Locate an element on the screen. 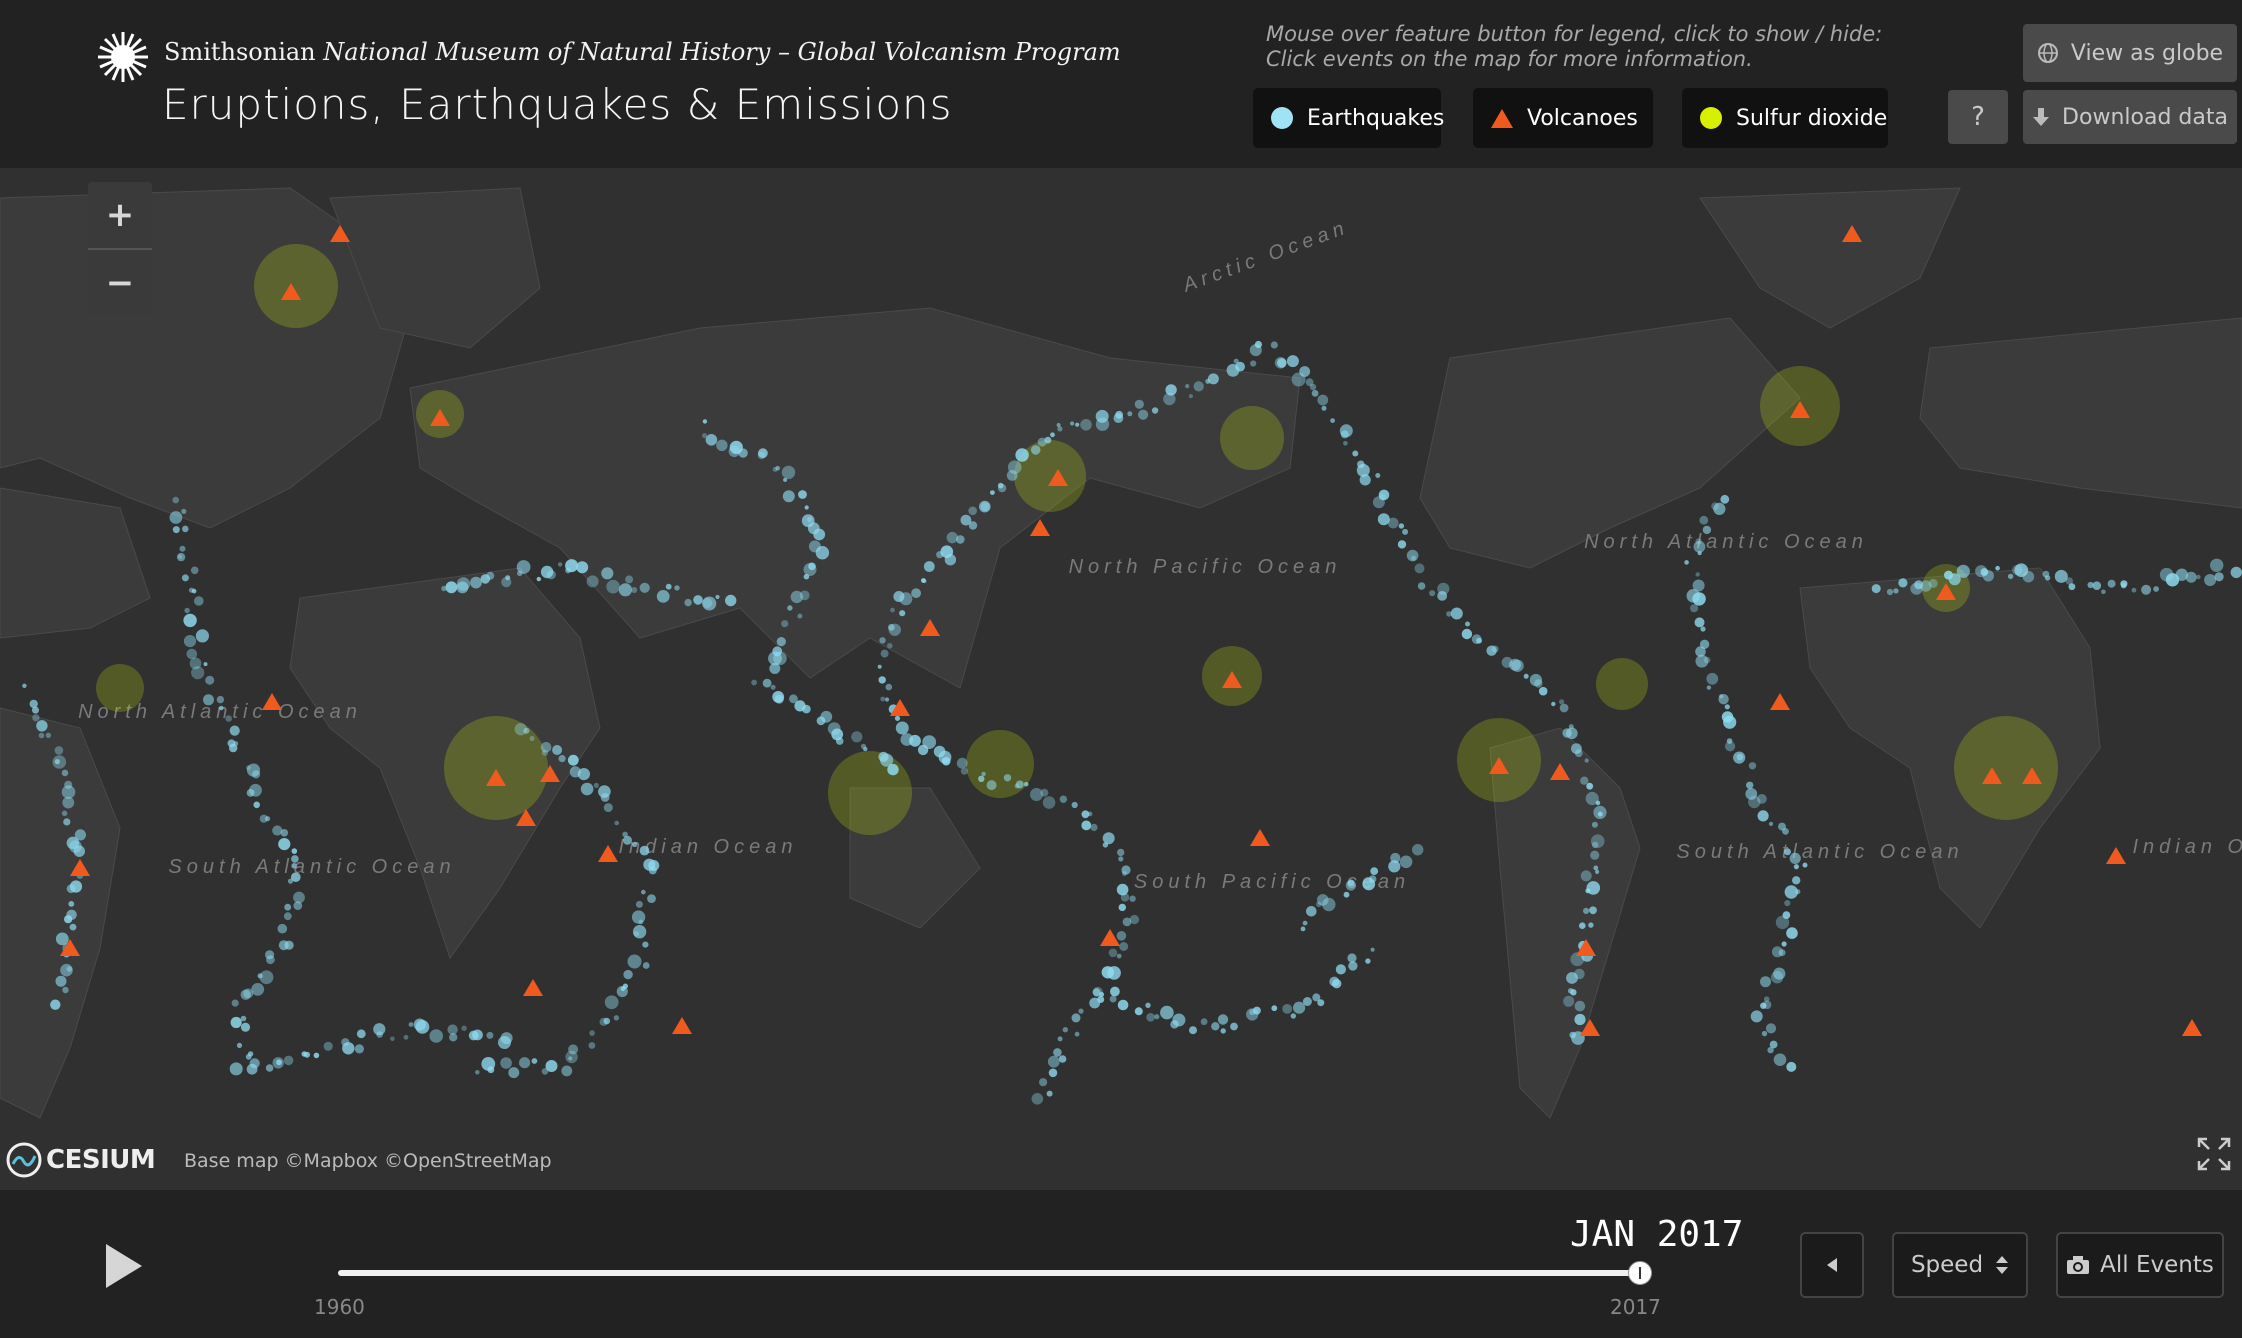  speed-select: Speed is located at coordinates (1960, 1265).